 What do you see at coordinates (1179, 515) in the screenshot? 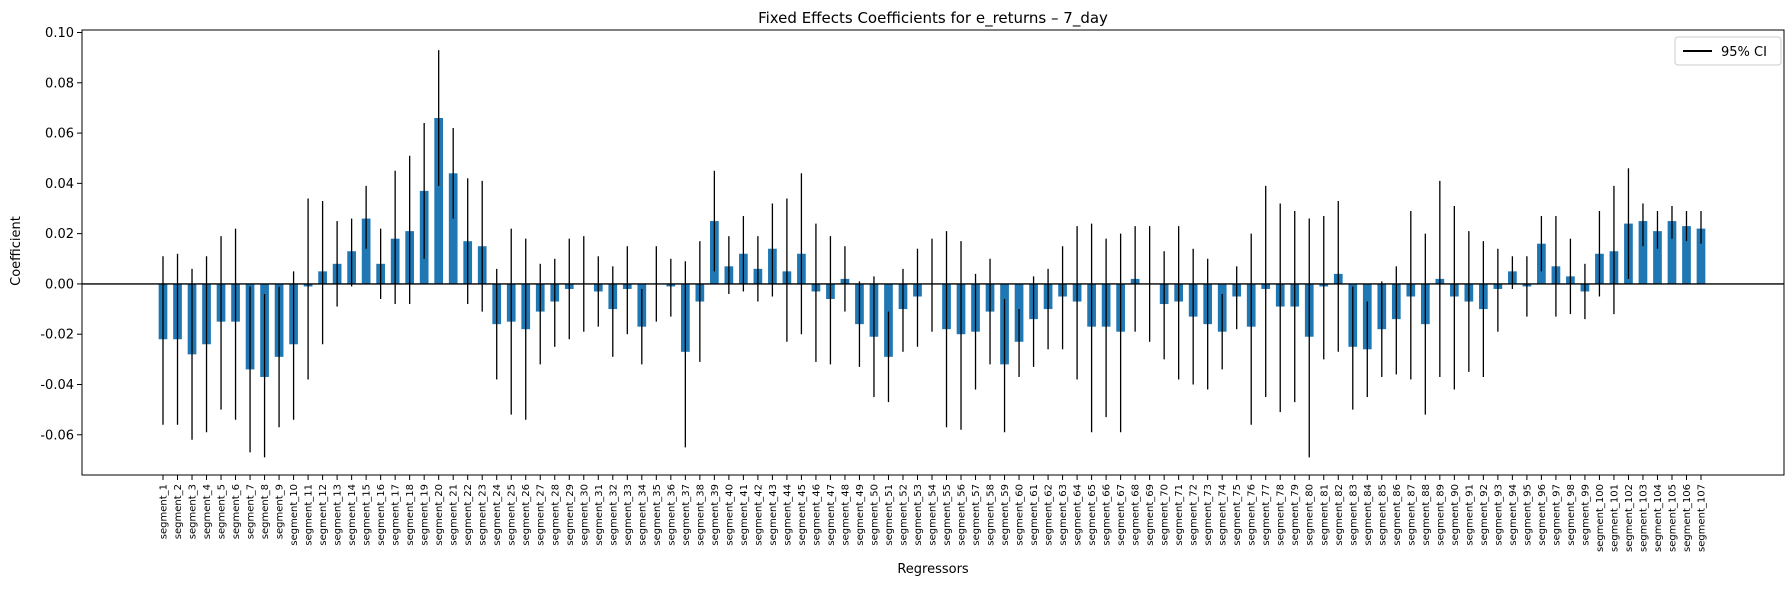
I see `x-tick-label: segment_71` at bounding box center [1179, 515].